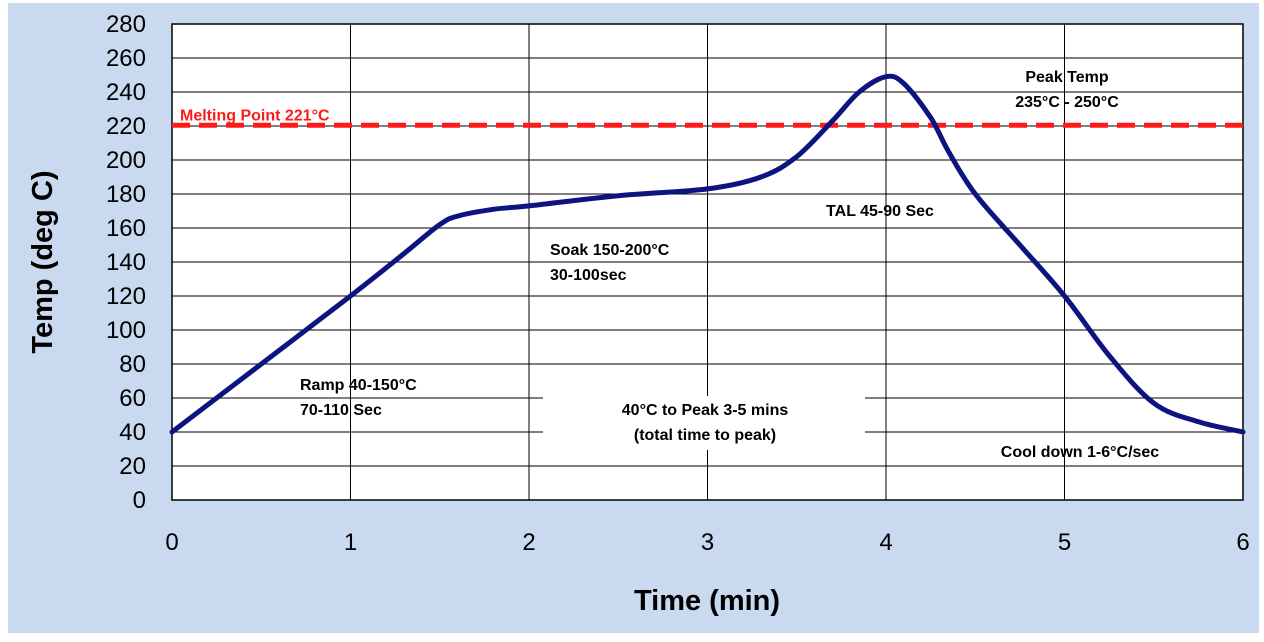  Describe the element at coordinates (341, 410) in the screenshot. I see `ramp-time-label: 70-110 Sec` at that location.